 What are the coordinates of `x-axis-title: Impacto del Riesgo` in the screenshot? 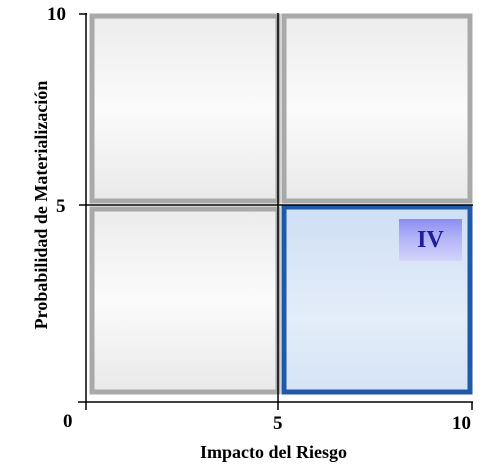 It's located at (273, 452).